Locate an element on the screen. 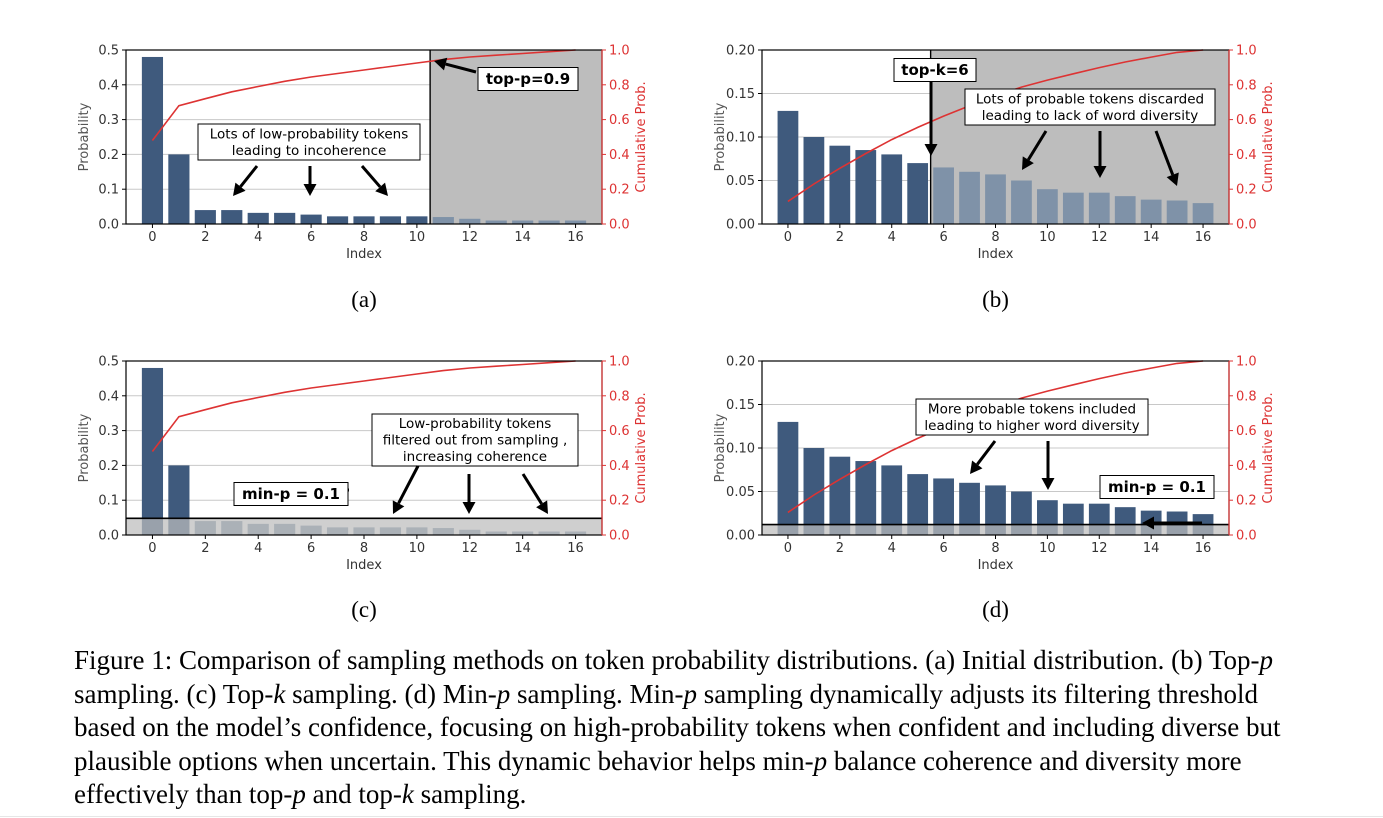 Image resolution: width=1383 pixels, height=818 pixels. method-label: min-p = 0.1 is located at coordinates (291, 494).